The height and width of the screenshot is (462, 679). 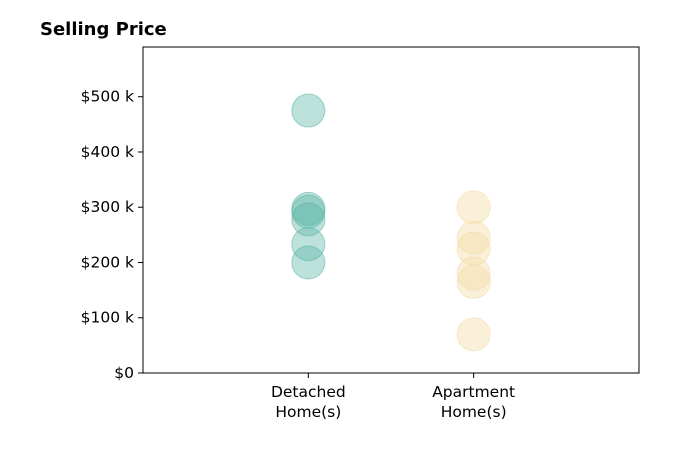 What do you see at coordinates (107, 152) in the screenshot?
I see `y-tick-label: $400 k` at bounding box center [107, 152].